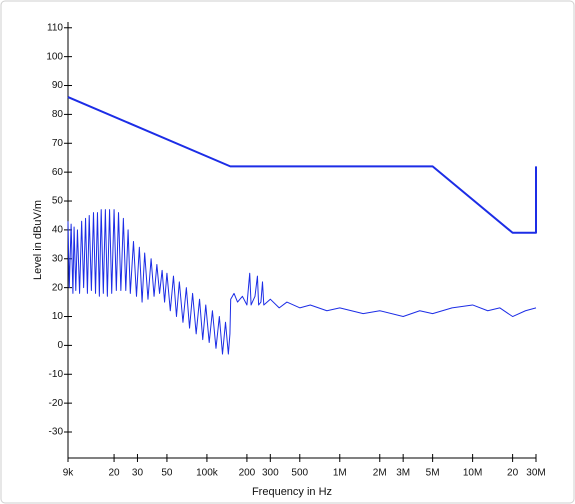 The width and height of the screenshot is (575, 504). I want to click on x-axis-label: Frequency in Hz, so click(292, 492).